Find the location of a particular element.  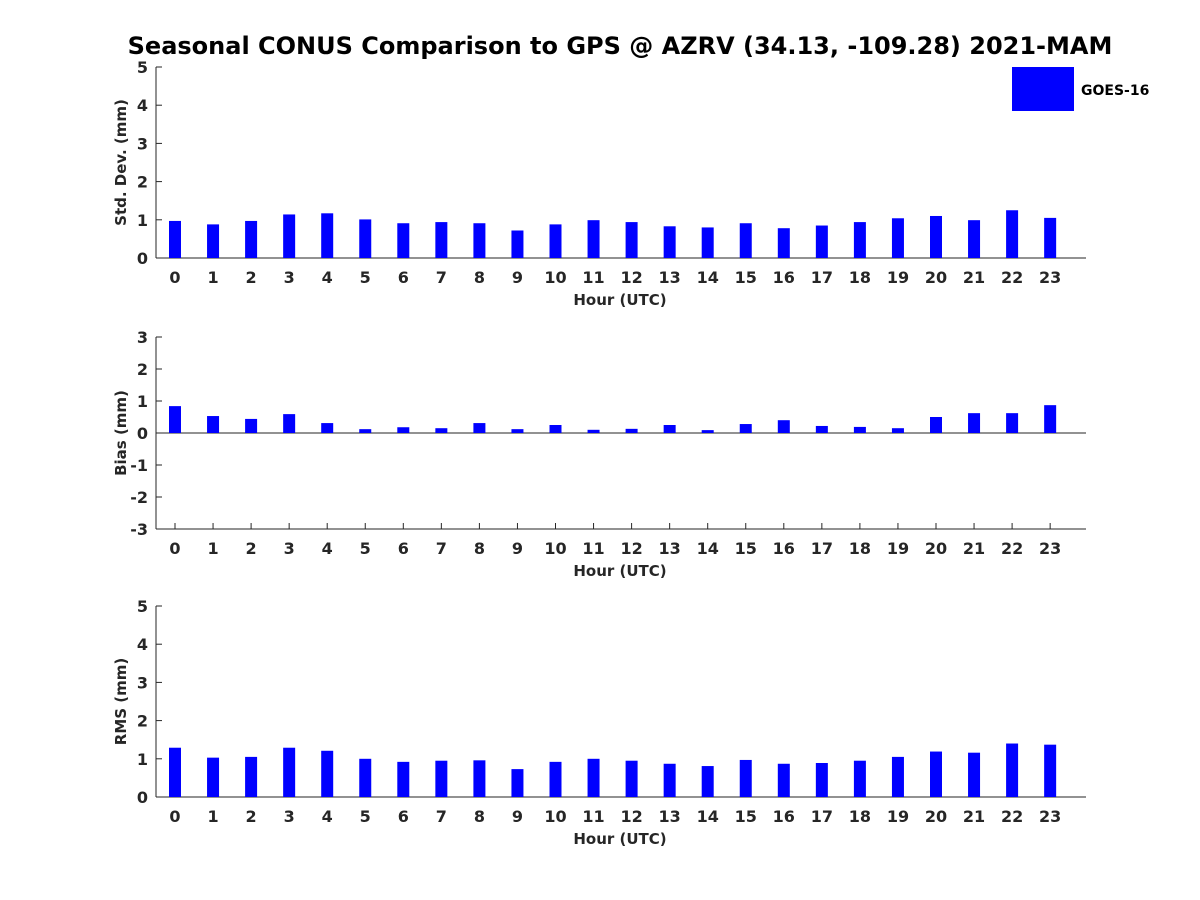

rms-y-tick-label: 1 is located at coordinates (142, 759).